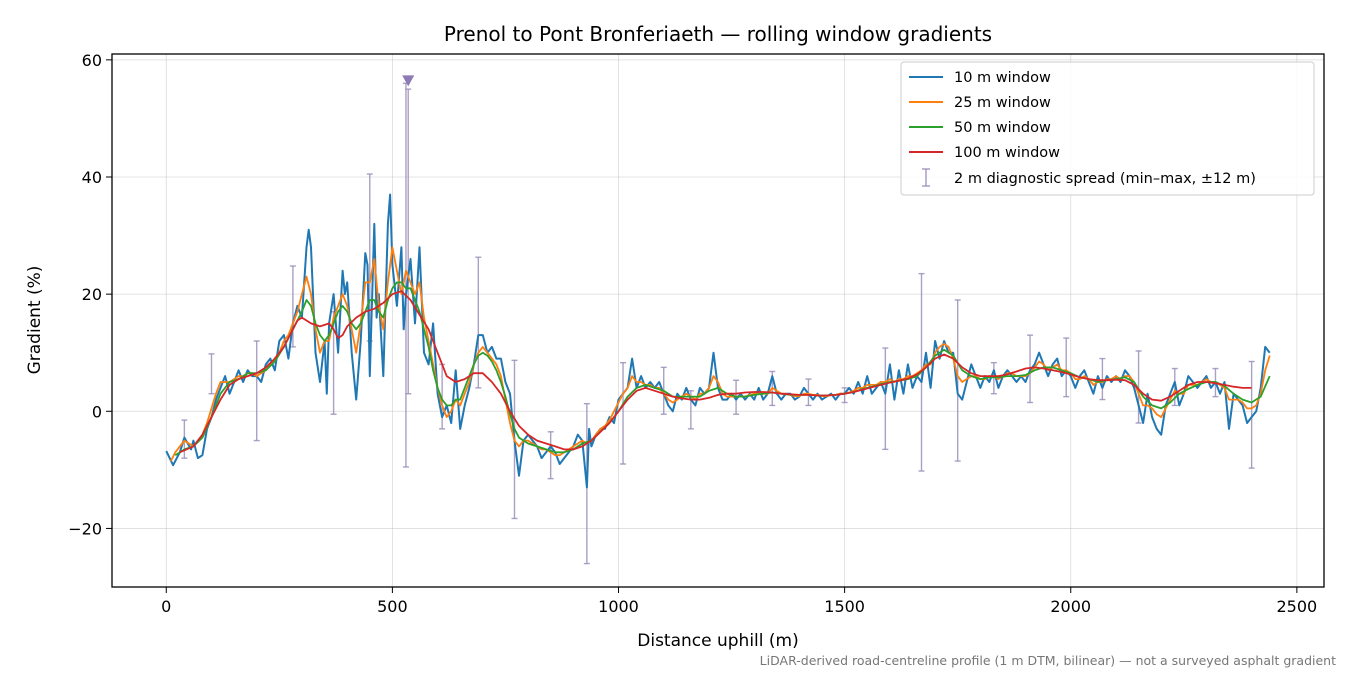 This screenshot has height=675, width=1350. Describe the element at coordinates (85, 528) in the screenshot. I see `y-tick-label: −20` at that location.